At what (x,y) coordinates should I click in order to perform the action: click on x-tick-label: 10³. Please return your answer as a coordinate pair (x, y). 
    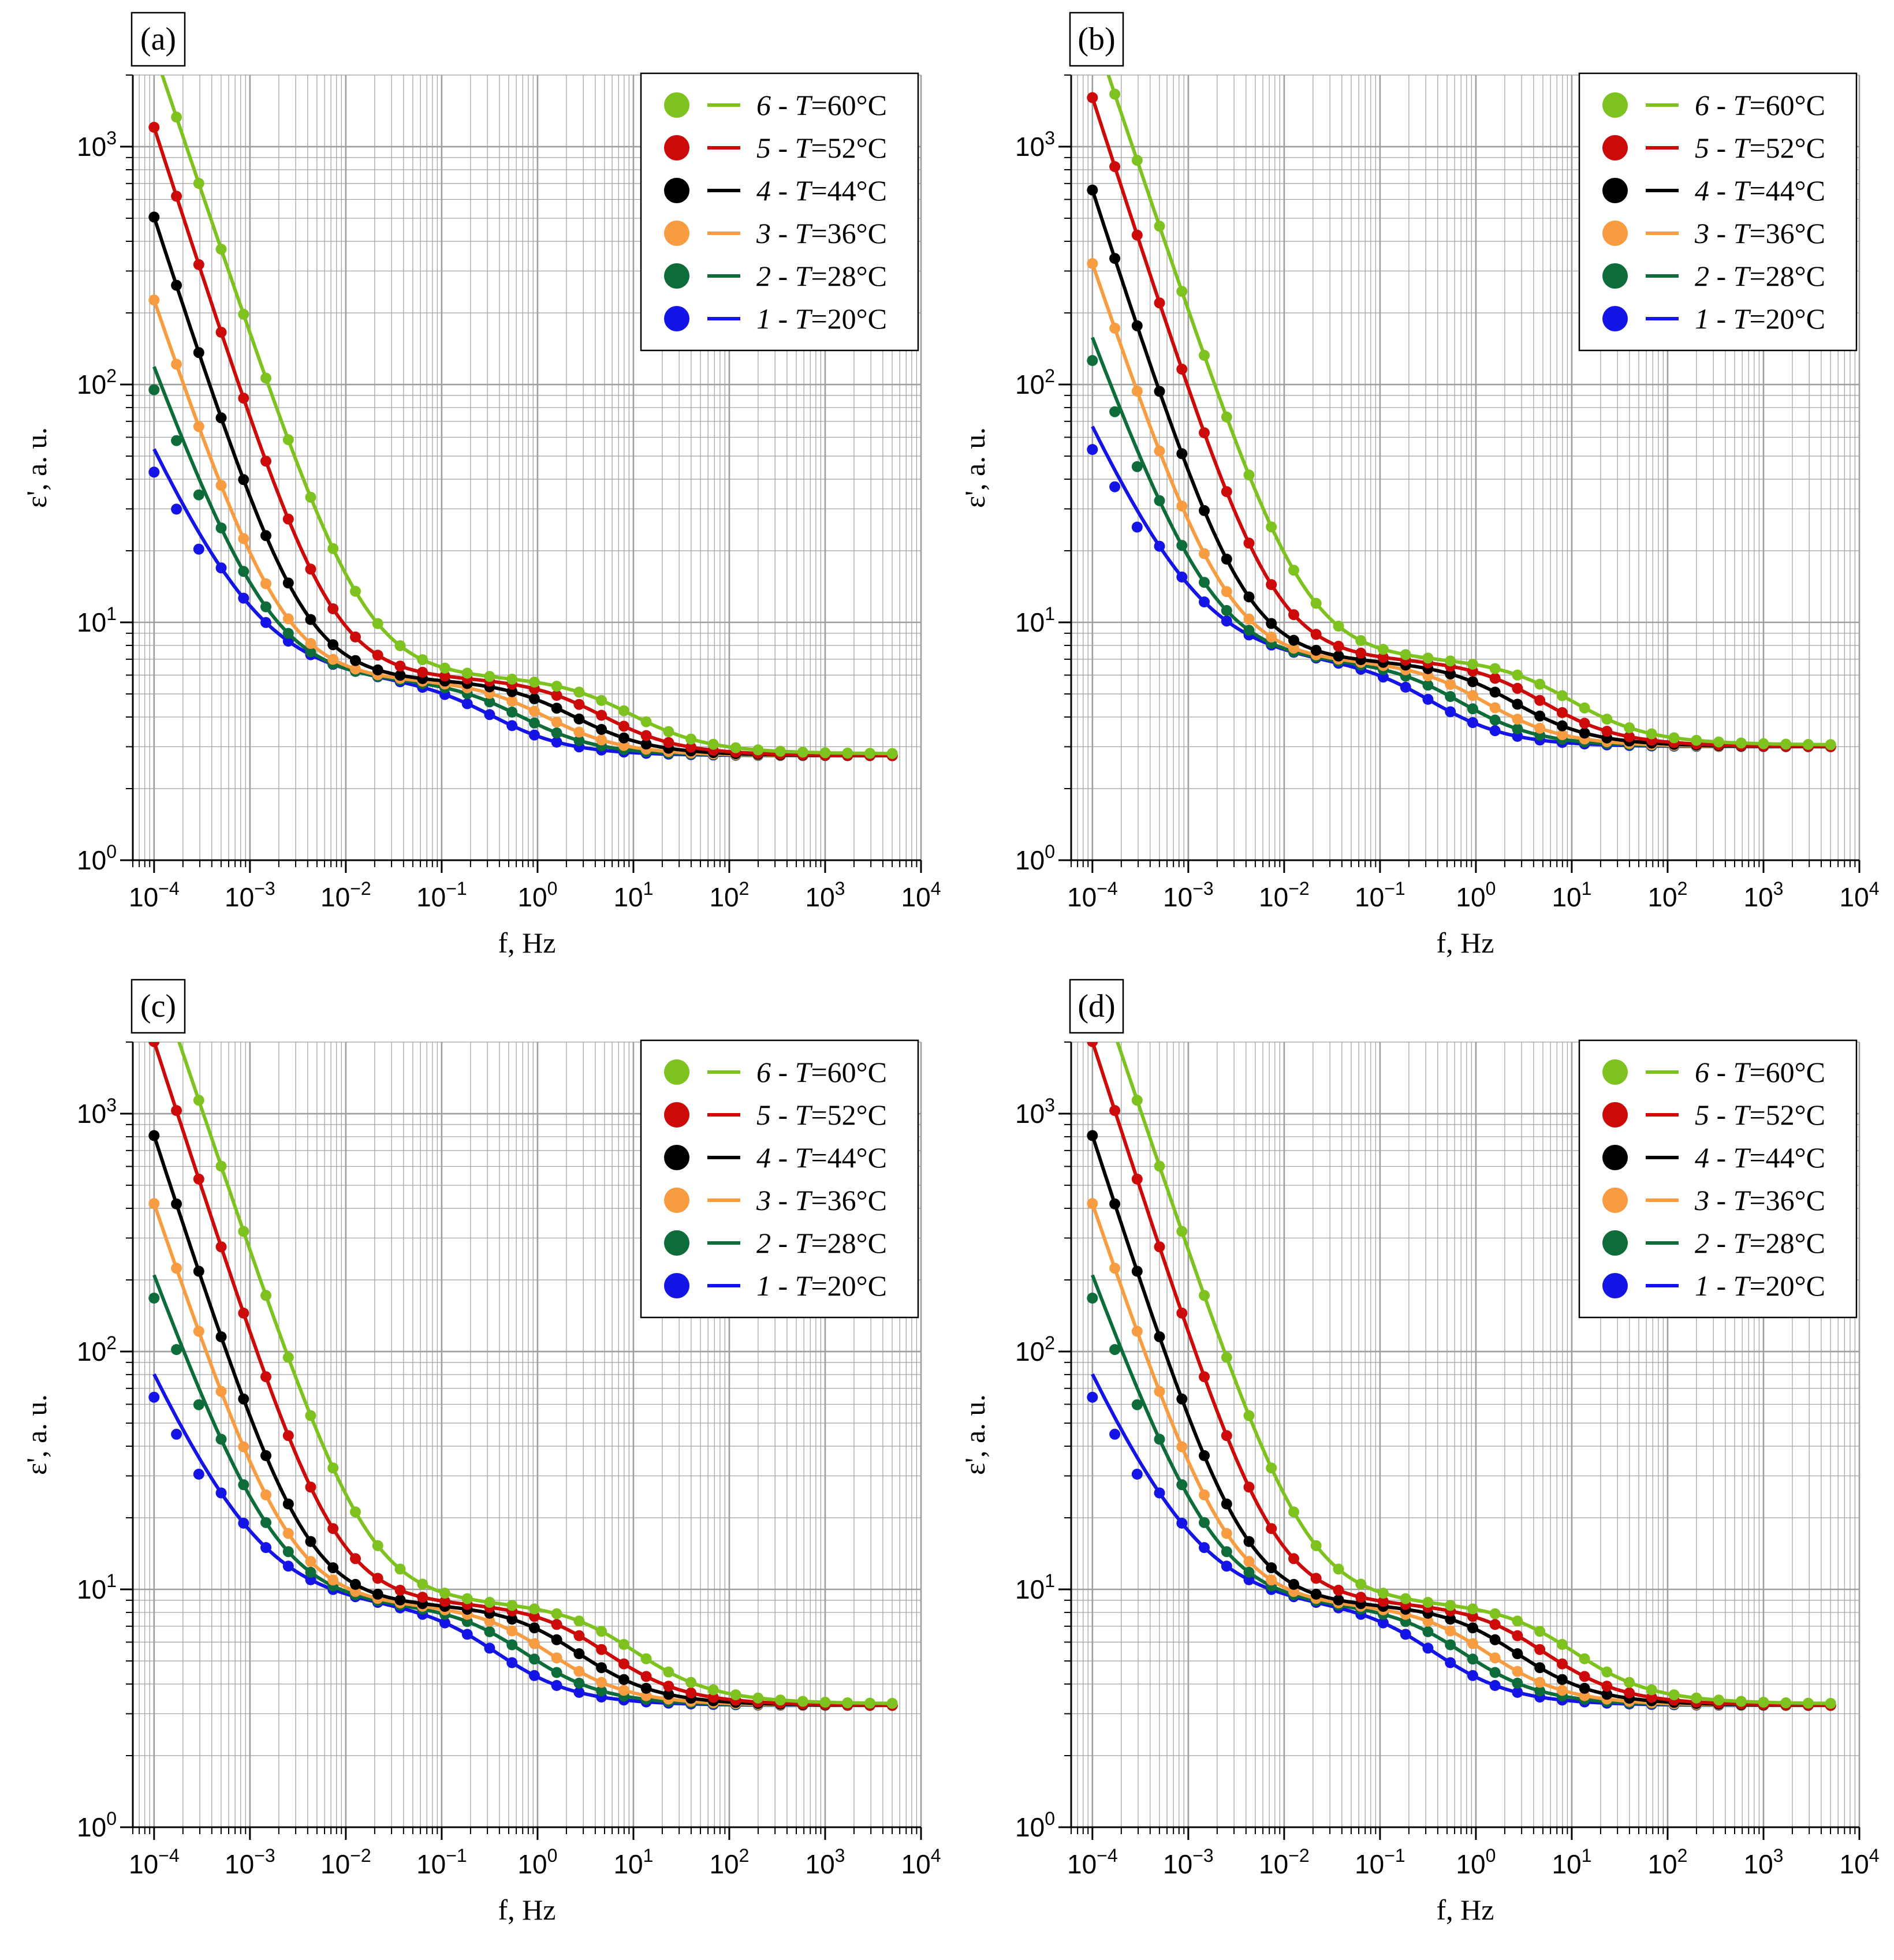
    Looking at the image, I should click on (825, 1862).